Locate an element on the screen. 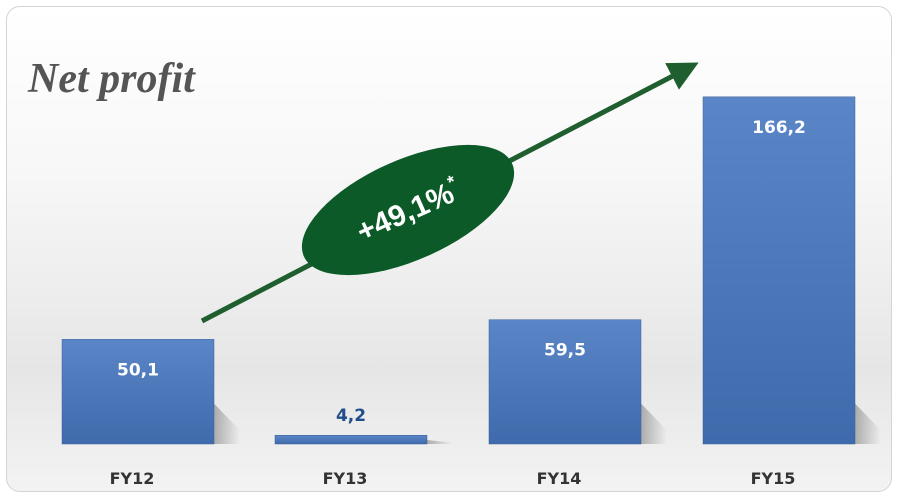 The width and height of the screenshot is (900, 500). bar-value-label: 59,5 is located at coordinates (565, 351).